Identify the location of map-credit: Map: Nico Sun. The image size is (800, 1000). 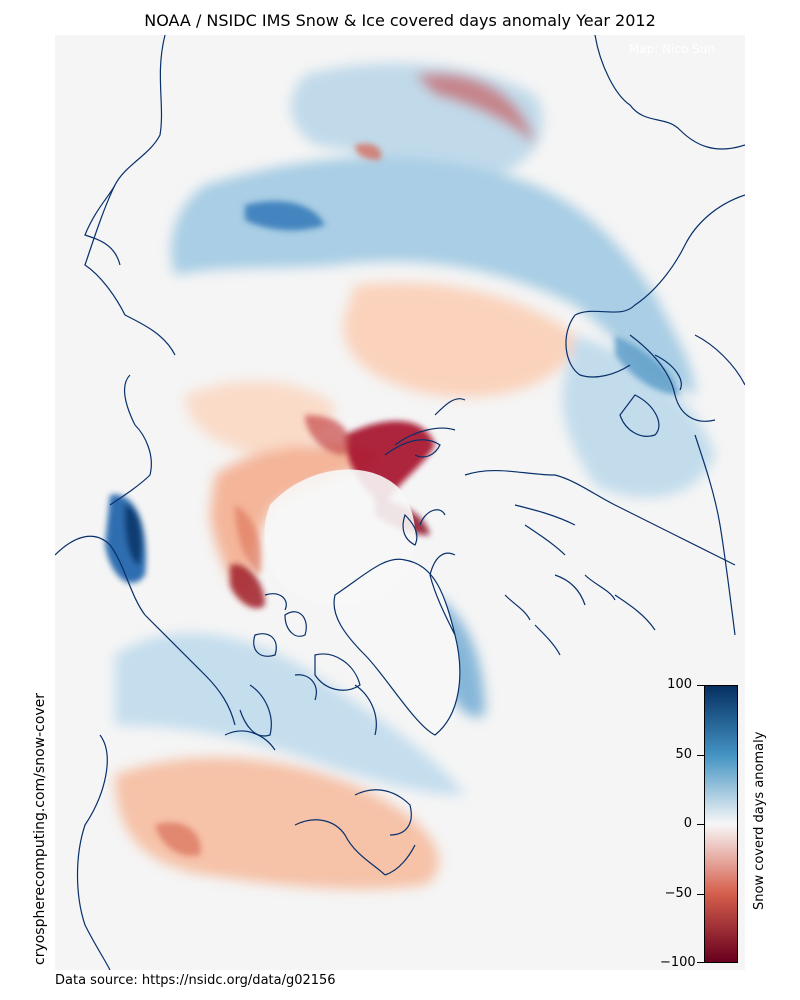
(672, 49).